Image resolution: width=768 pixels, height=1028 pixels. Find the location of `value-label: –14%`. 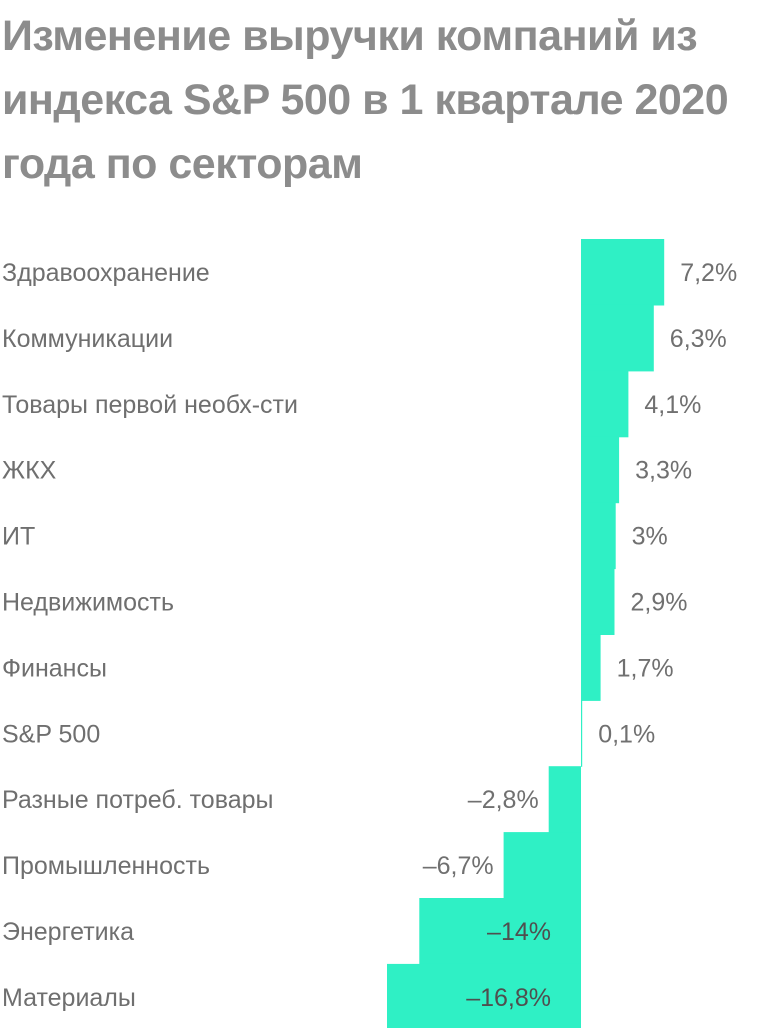

value-label: –14% is located at coordinates (519, 932).